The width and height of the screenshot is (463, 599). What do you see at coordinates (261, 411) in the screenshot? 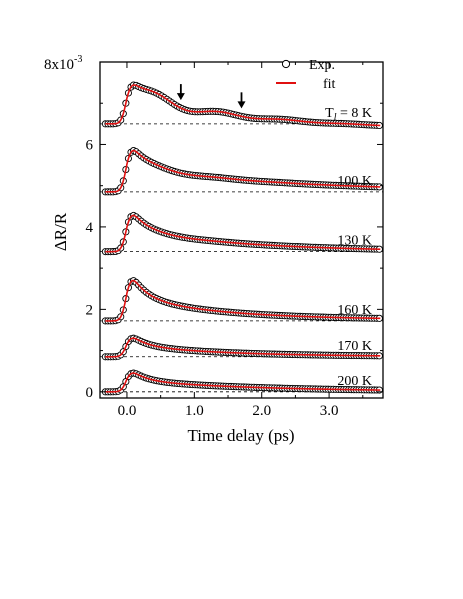
I see `x-tick-label: 2.0` at bounding box center [261, 411].